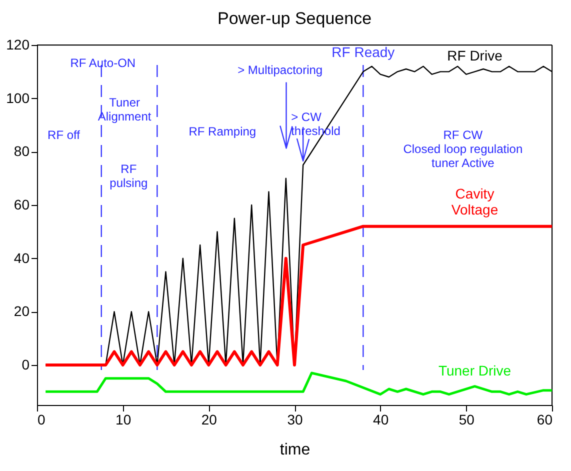 Image resolution: width=571 pixels, height=471 pixels. Describe the element at coordinates (295, 420) in the screenshot. I see `x-tick-label: 30` at that location.